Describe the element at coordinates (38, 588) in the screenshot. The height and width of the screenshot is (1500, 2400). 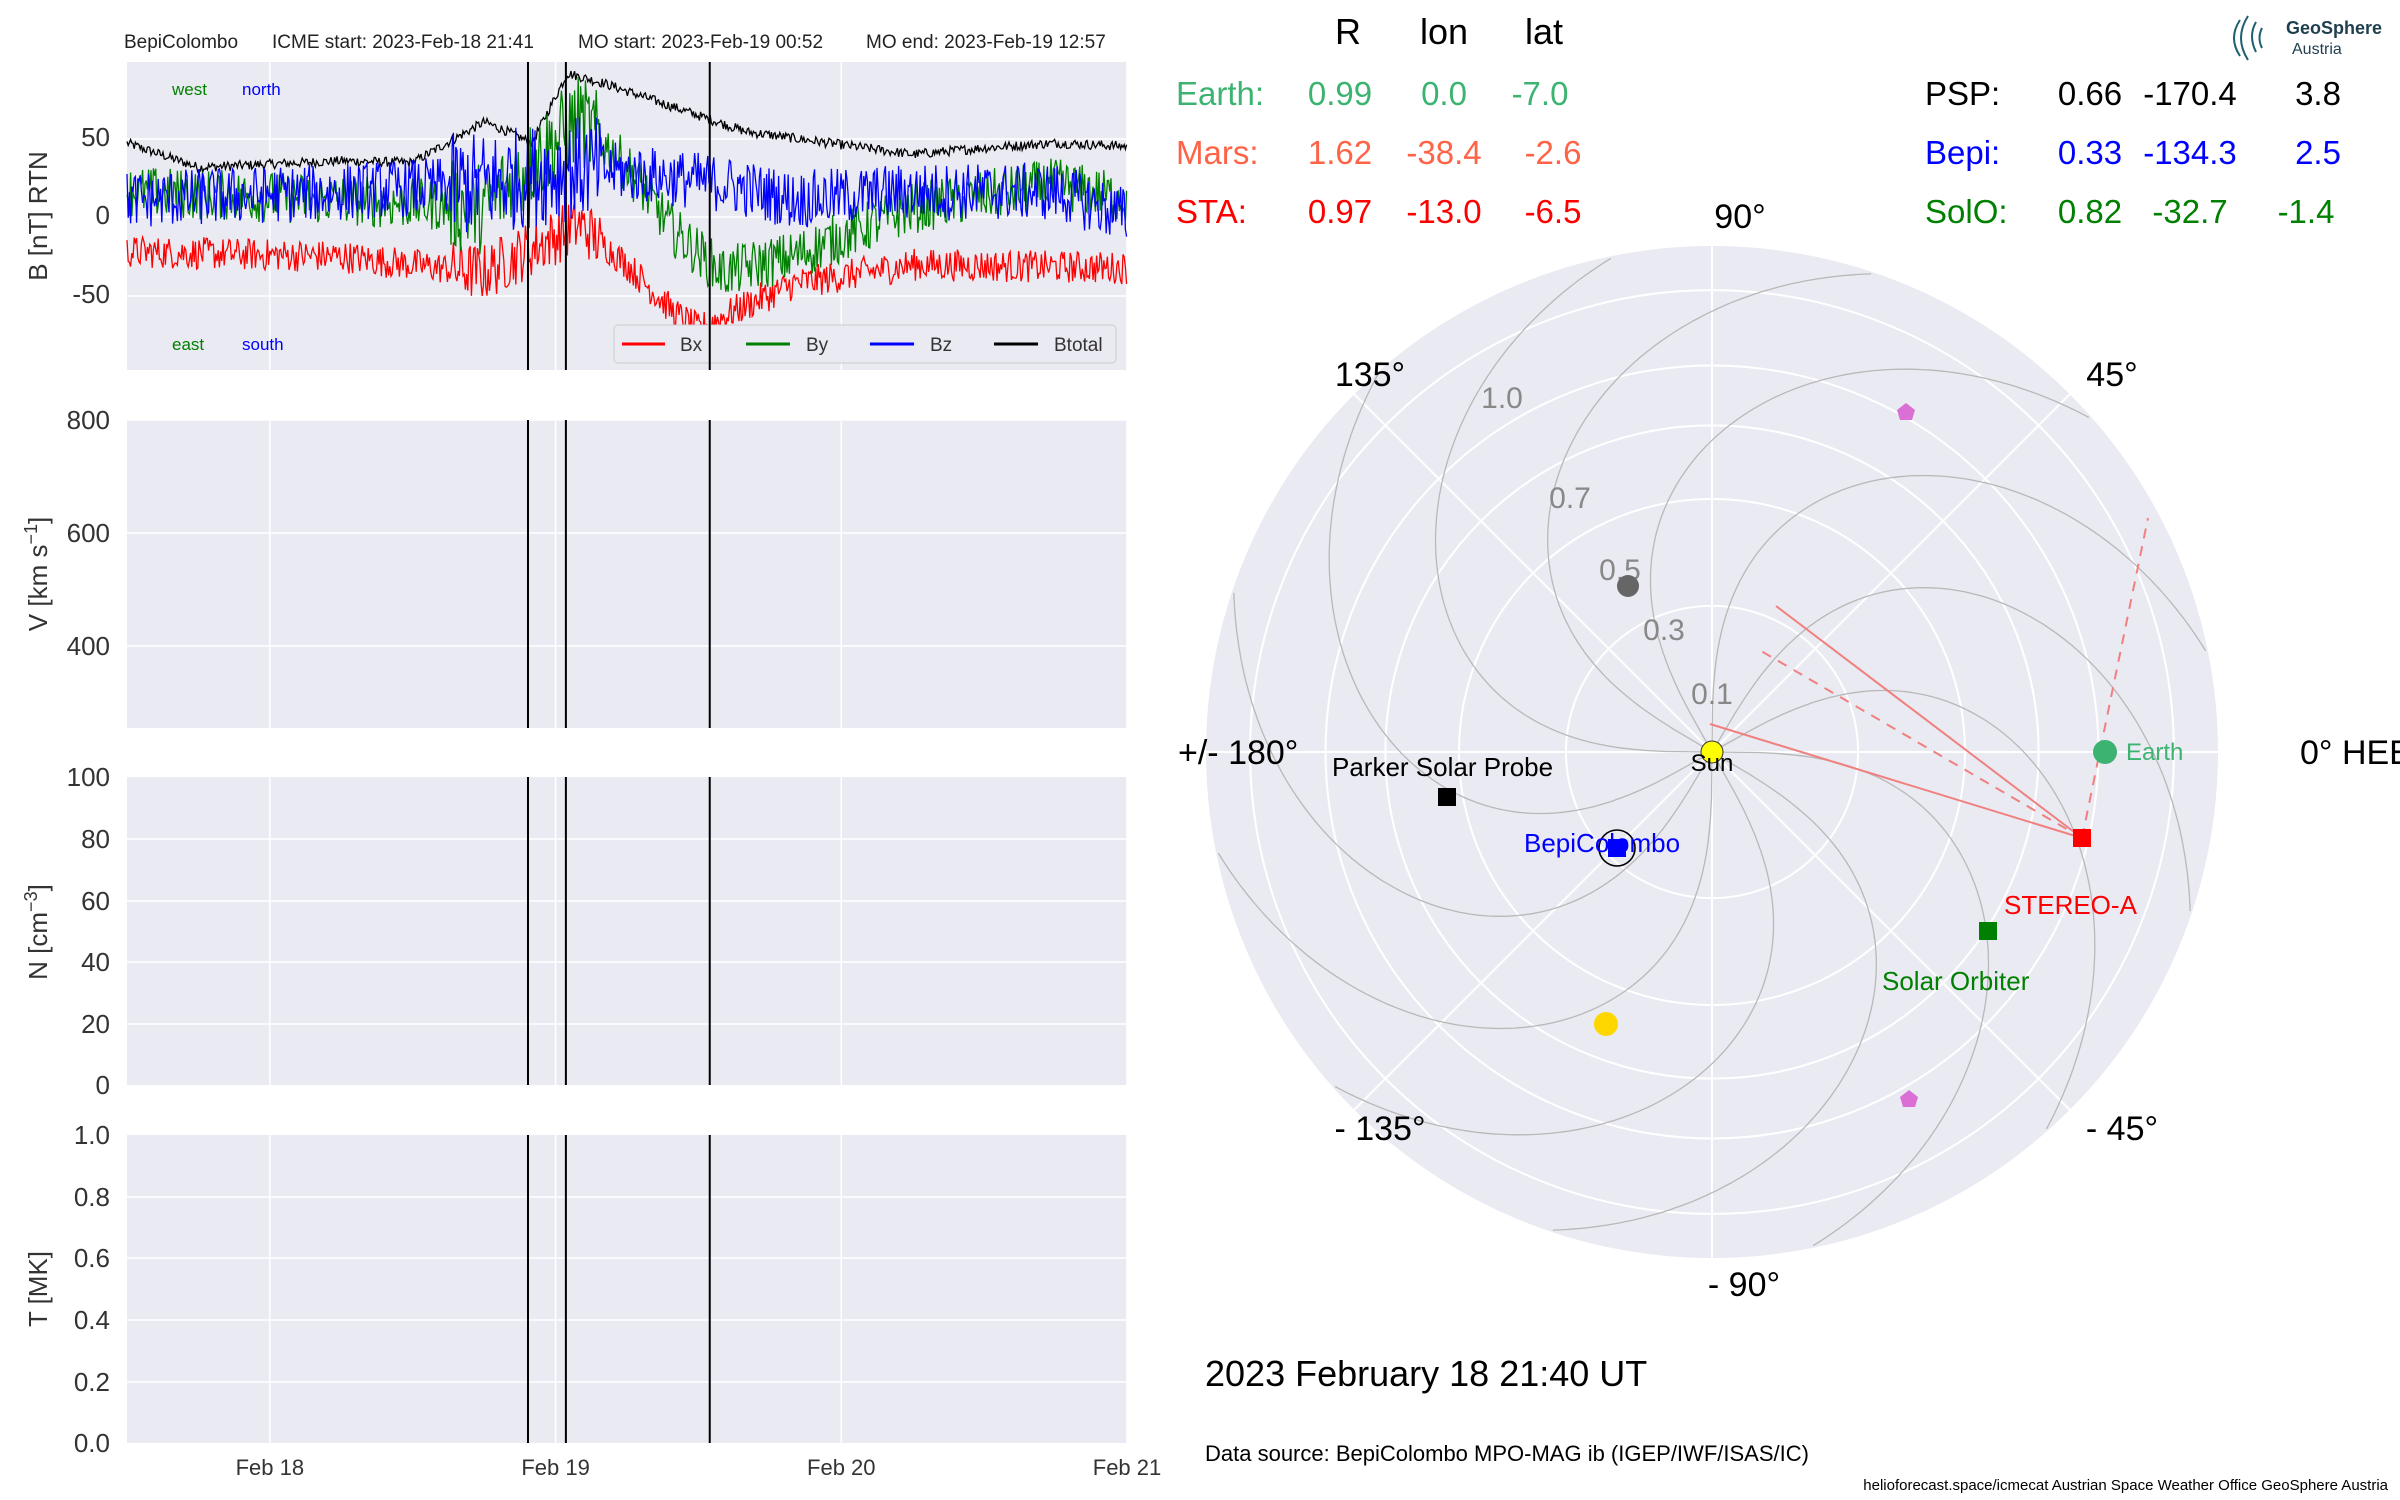
I see `ylabel-text: V [km s` at that location.